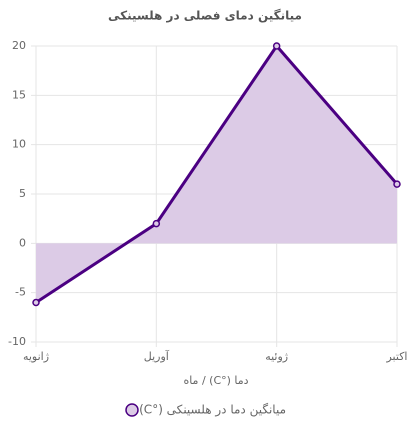 The height and width of the screenshot is (433, 410). What do you see at coordinates (276, 356) in the screenshot?
I see `x-tick-label: ژوئیه` at bounding box center [276, 356].